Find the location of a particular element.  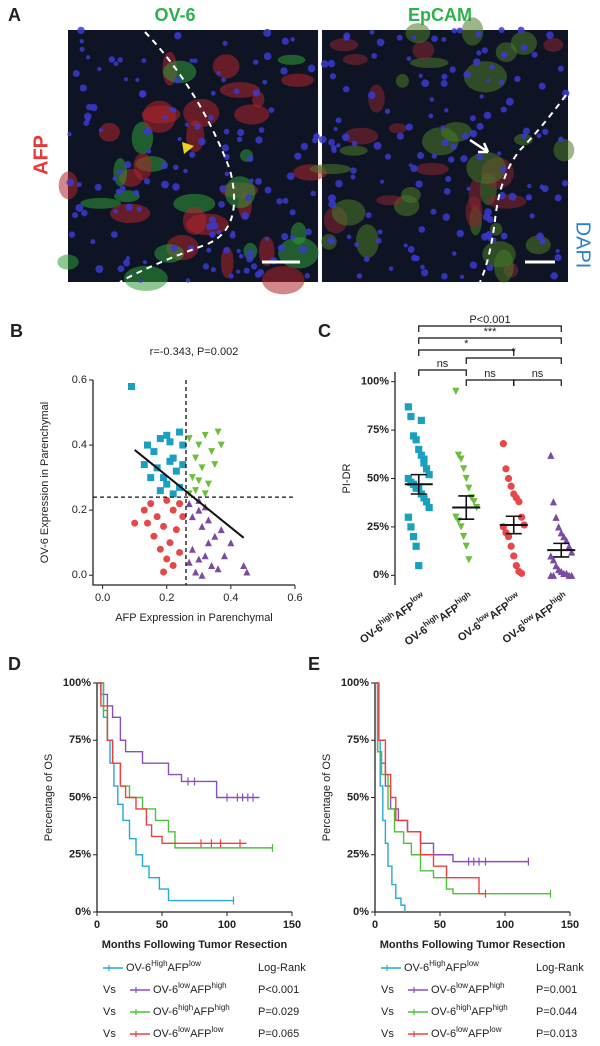

significance-label: * is located at coordinates (466, 344).